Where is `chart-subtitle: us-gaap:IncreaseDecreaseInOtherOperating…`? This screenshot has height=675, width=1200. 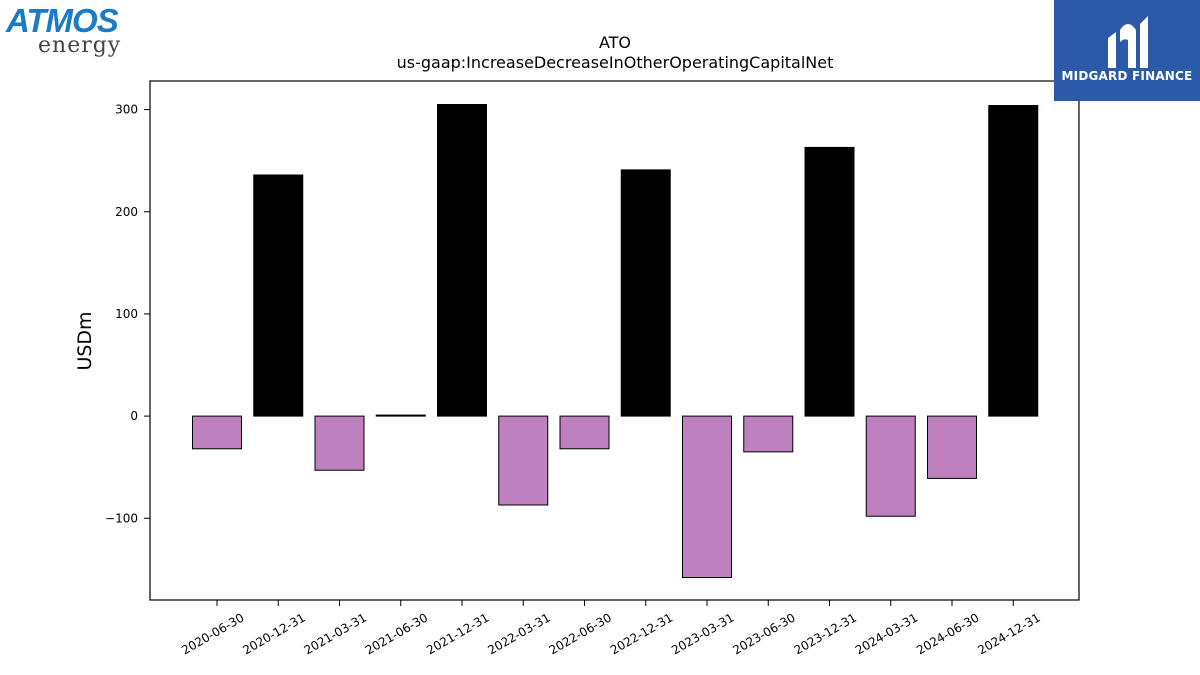
chart-subtitle: us-gaap:IncreaseDecreaseInOtherOperating… is located at coordinates (615, 62).